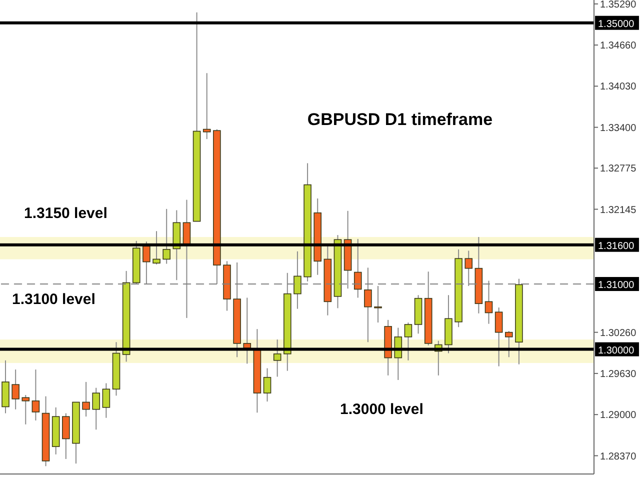  Describe the element at coordinates (618, 169) in the screenshot. I see `y-tick-label: 1.32775` at that location.